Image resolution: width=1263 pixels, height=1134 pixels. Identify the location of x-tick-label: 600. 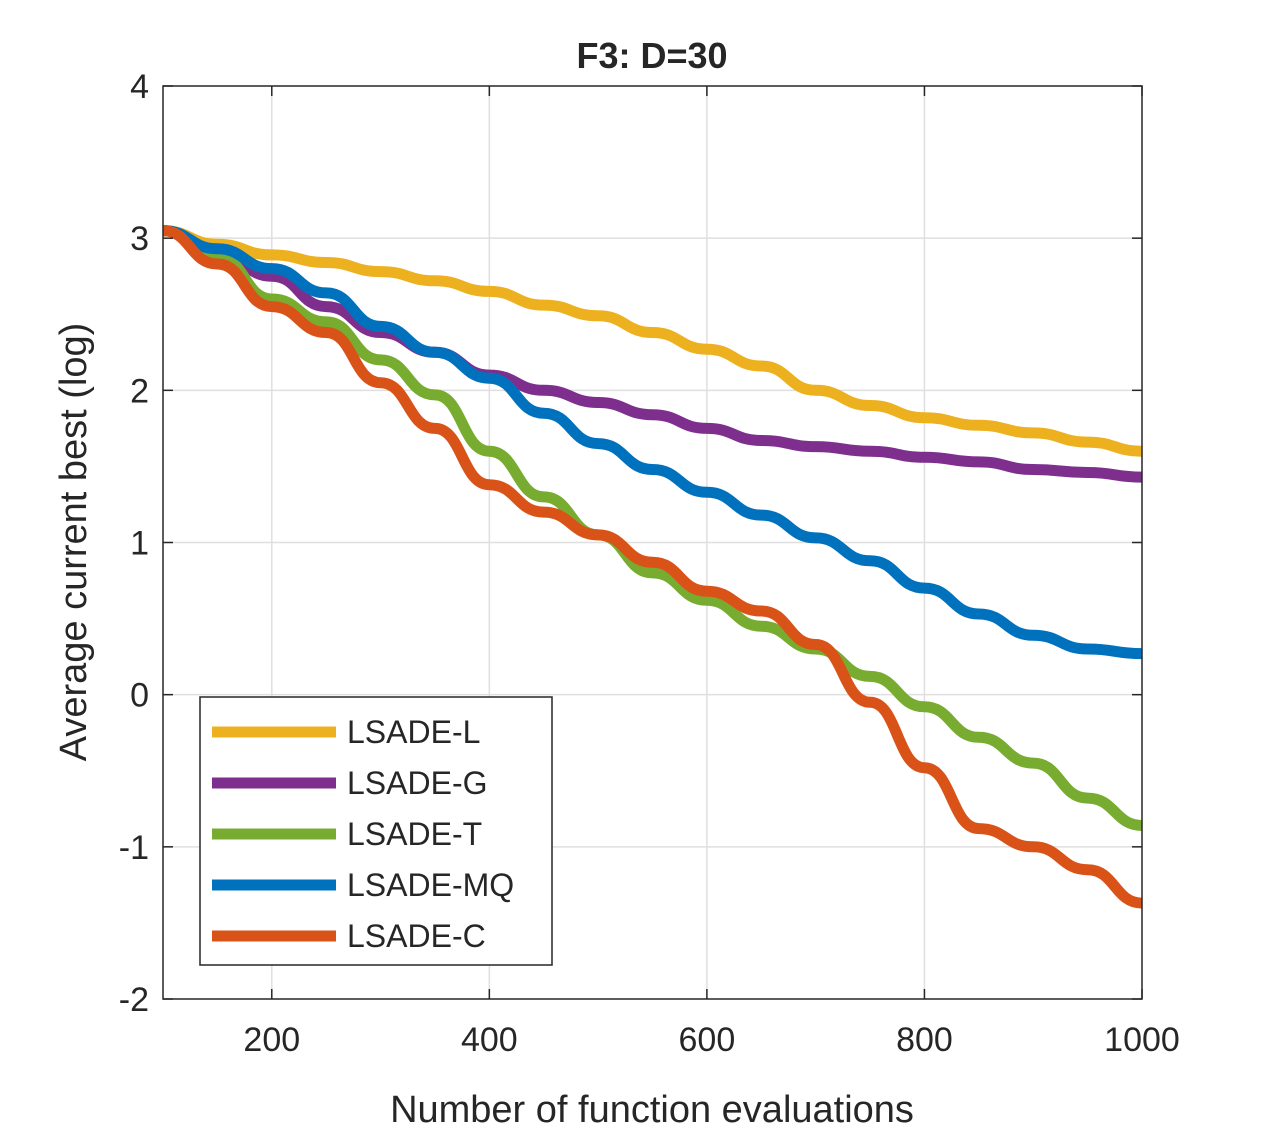
(707, 1040).